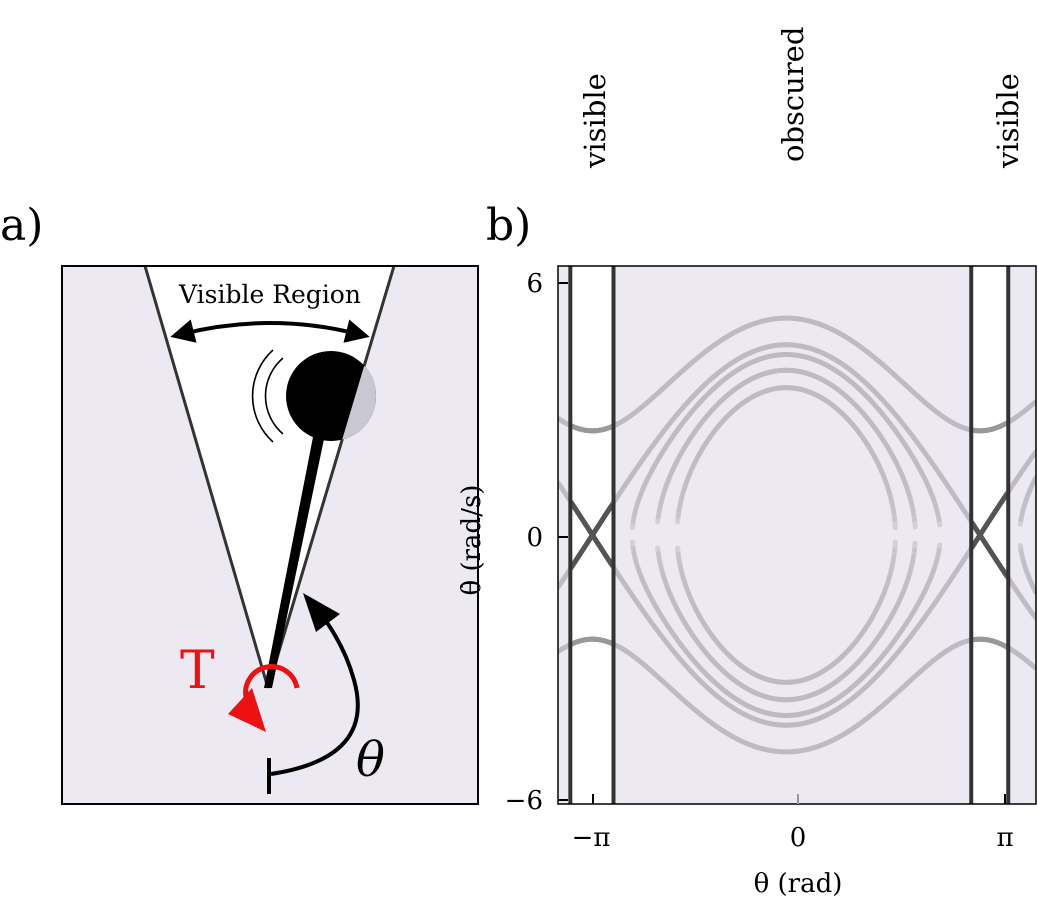  Describe the element at coordinates (269, 294) in the screenshot. I see `visible-region-label: Visible Region` at that location.